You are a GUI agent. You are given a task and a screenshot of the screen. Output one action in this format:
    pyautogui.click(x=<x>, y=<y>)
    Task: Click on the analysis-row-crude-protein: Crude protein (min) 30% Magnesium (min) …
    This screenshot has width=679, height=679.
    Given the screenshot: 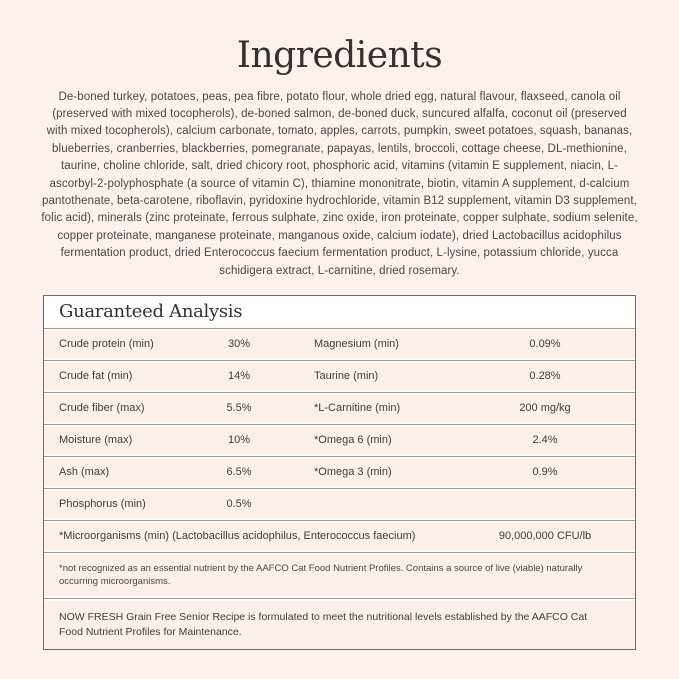 What is the action you would take?
    pyautogui.click(x=339, y=345)
    